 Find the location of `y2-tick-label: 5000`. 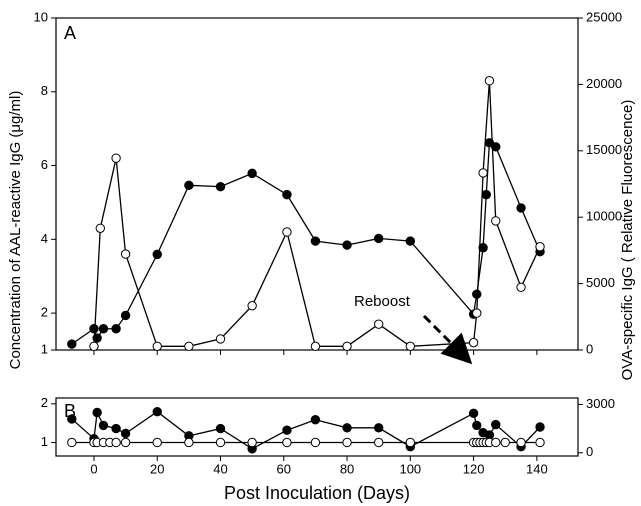

y2-tick-label: 5000 is located at coordinates (600, 282).